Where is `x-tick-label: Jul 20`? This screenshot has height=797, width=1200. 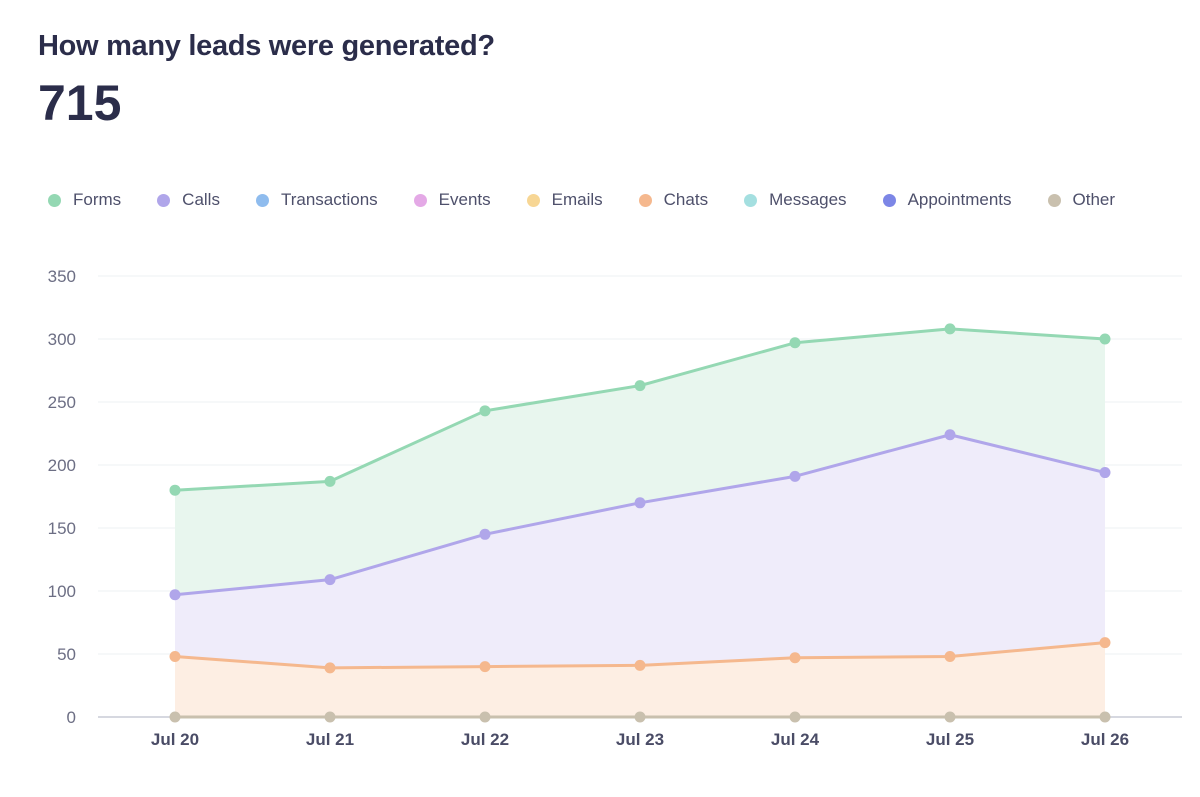
x-tick-label: Jul 20 is located at coordinates (175, 739).